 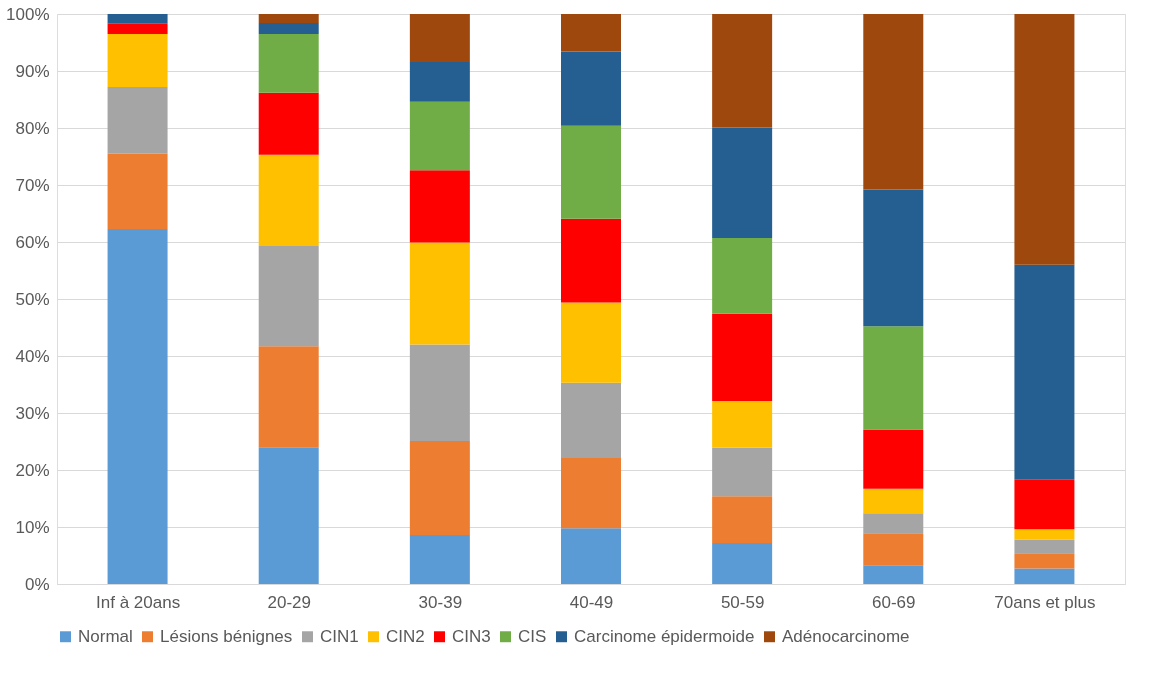 I want to click on y-tick-label: 20%, so click(x=32, y=470).